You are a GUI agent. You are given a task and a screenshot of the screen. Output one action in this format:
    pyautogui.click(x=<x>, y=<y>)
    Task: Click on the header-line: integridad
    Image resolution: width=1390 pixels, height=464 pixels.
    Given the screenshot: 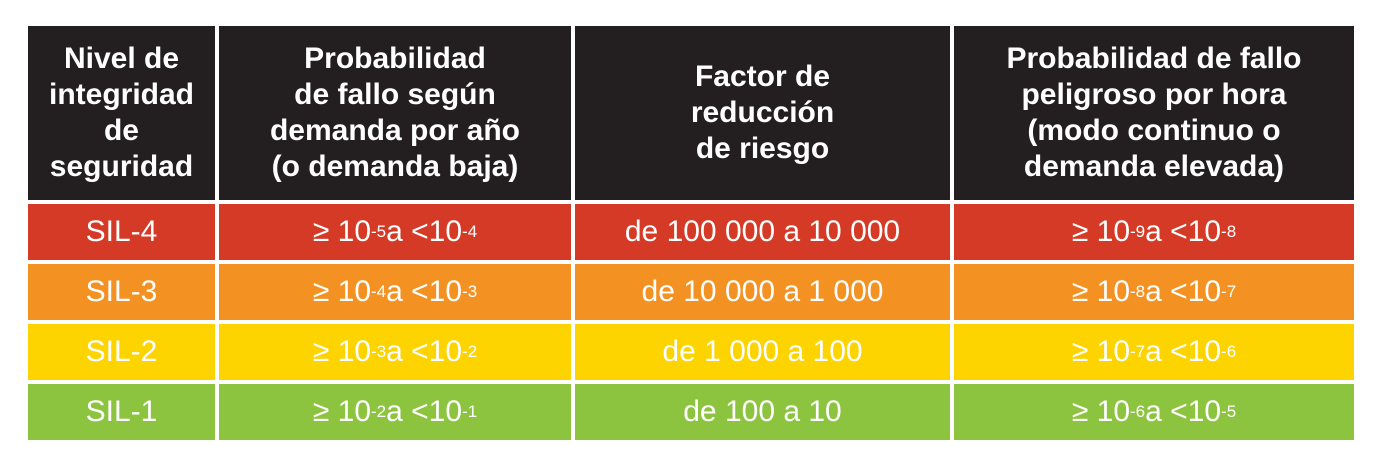 What is the action you would take?
    pyautogui.click(x=121, y=94)
    